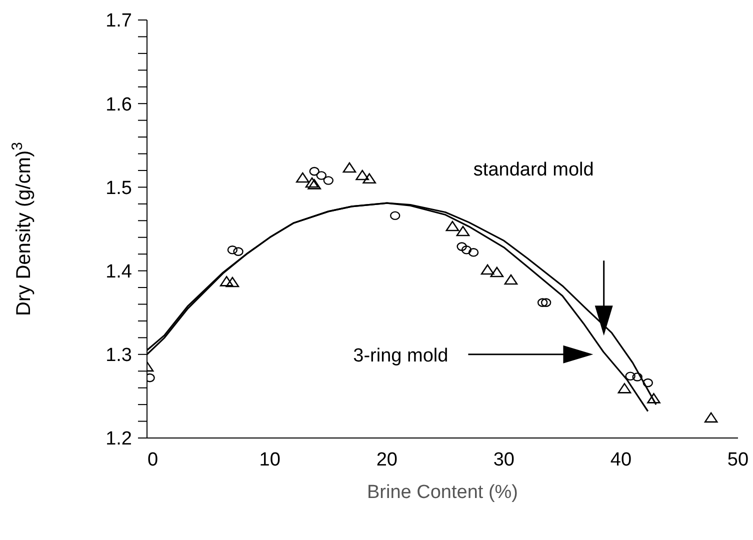 This screenshot has height=540, width=753. What do you see at coordinates (621, 459) in the screenshot?
I see `x-tick-label: 40` at bounding box center [621, 459].